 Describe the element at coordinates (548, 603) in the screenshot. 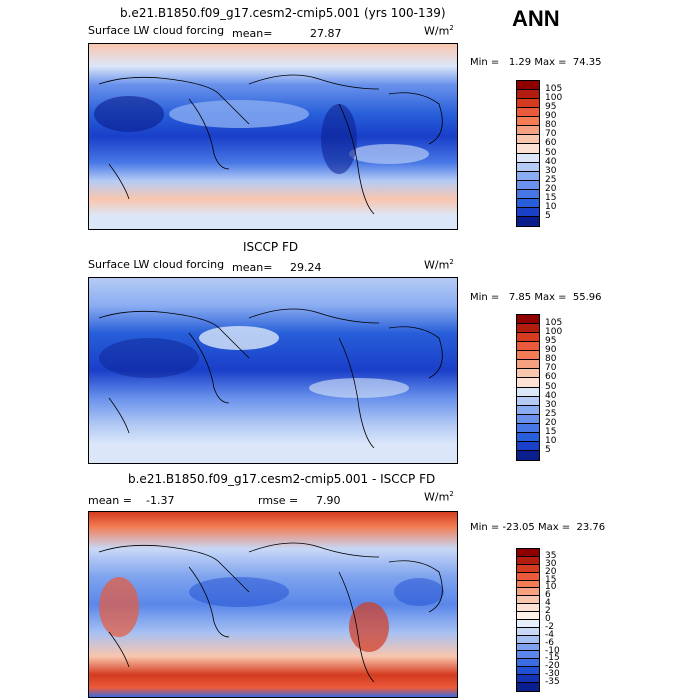

I see `colorbar-tick-label: 4` at that location.